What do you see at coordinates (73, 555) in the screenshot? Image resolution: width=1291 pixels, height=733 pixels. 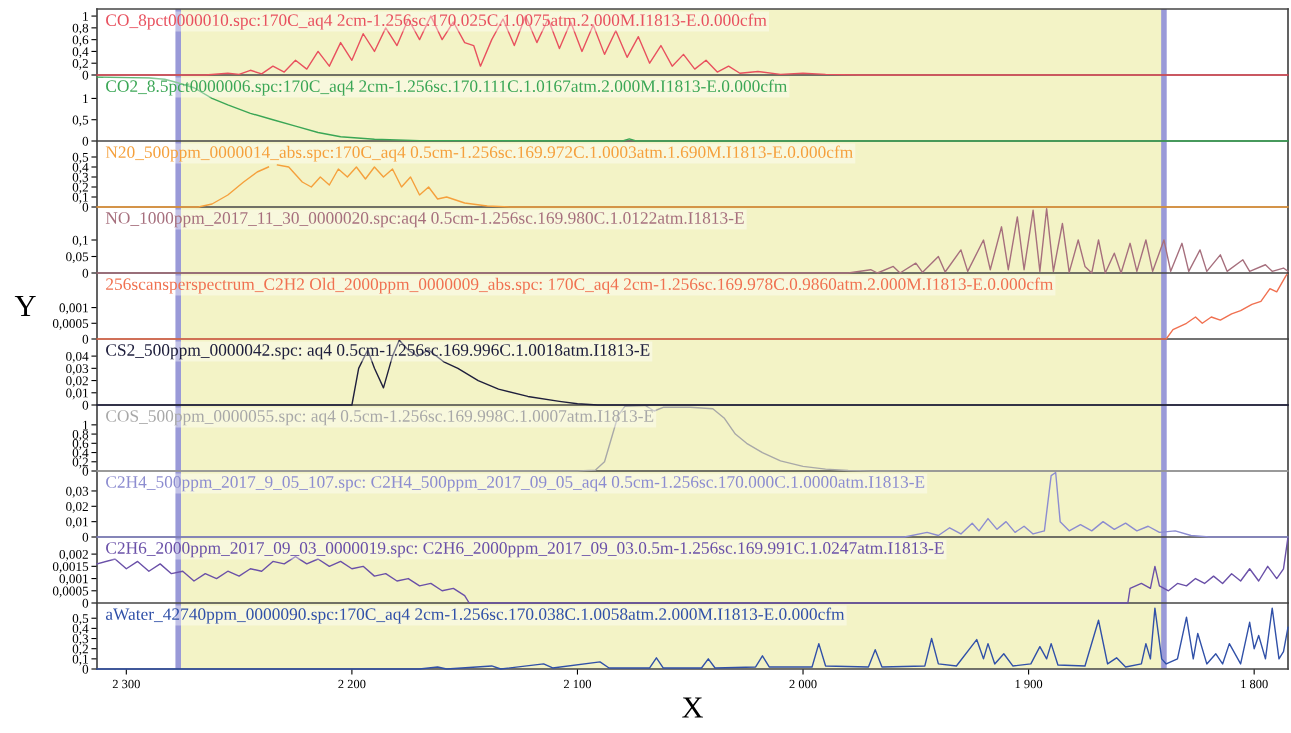 I see `y-tick-label: 0,002` at bounding box center [73, 555].